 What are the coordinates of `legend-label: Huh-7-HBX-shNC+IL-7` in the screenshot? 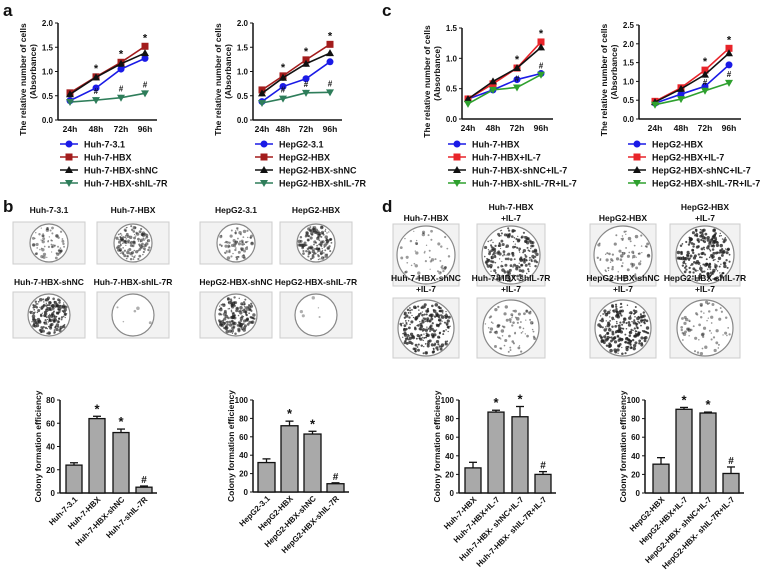 It's located at (519, 171).